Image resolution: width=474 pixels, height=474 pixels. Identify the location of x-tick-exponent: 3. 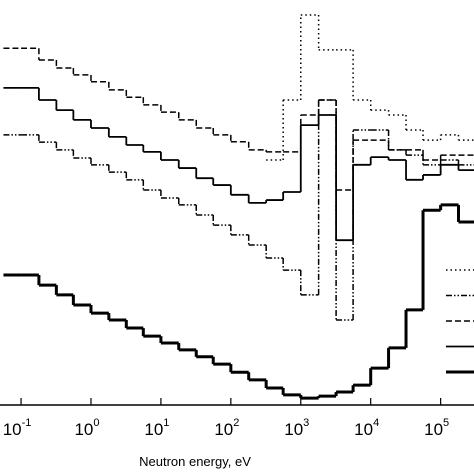
(306, 423).